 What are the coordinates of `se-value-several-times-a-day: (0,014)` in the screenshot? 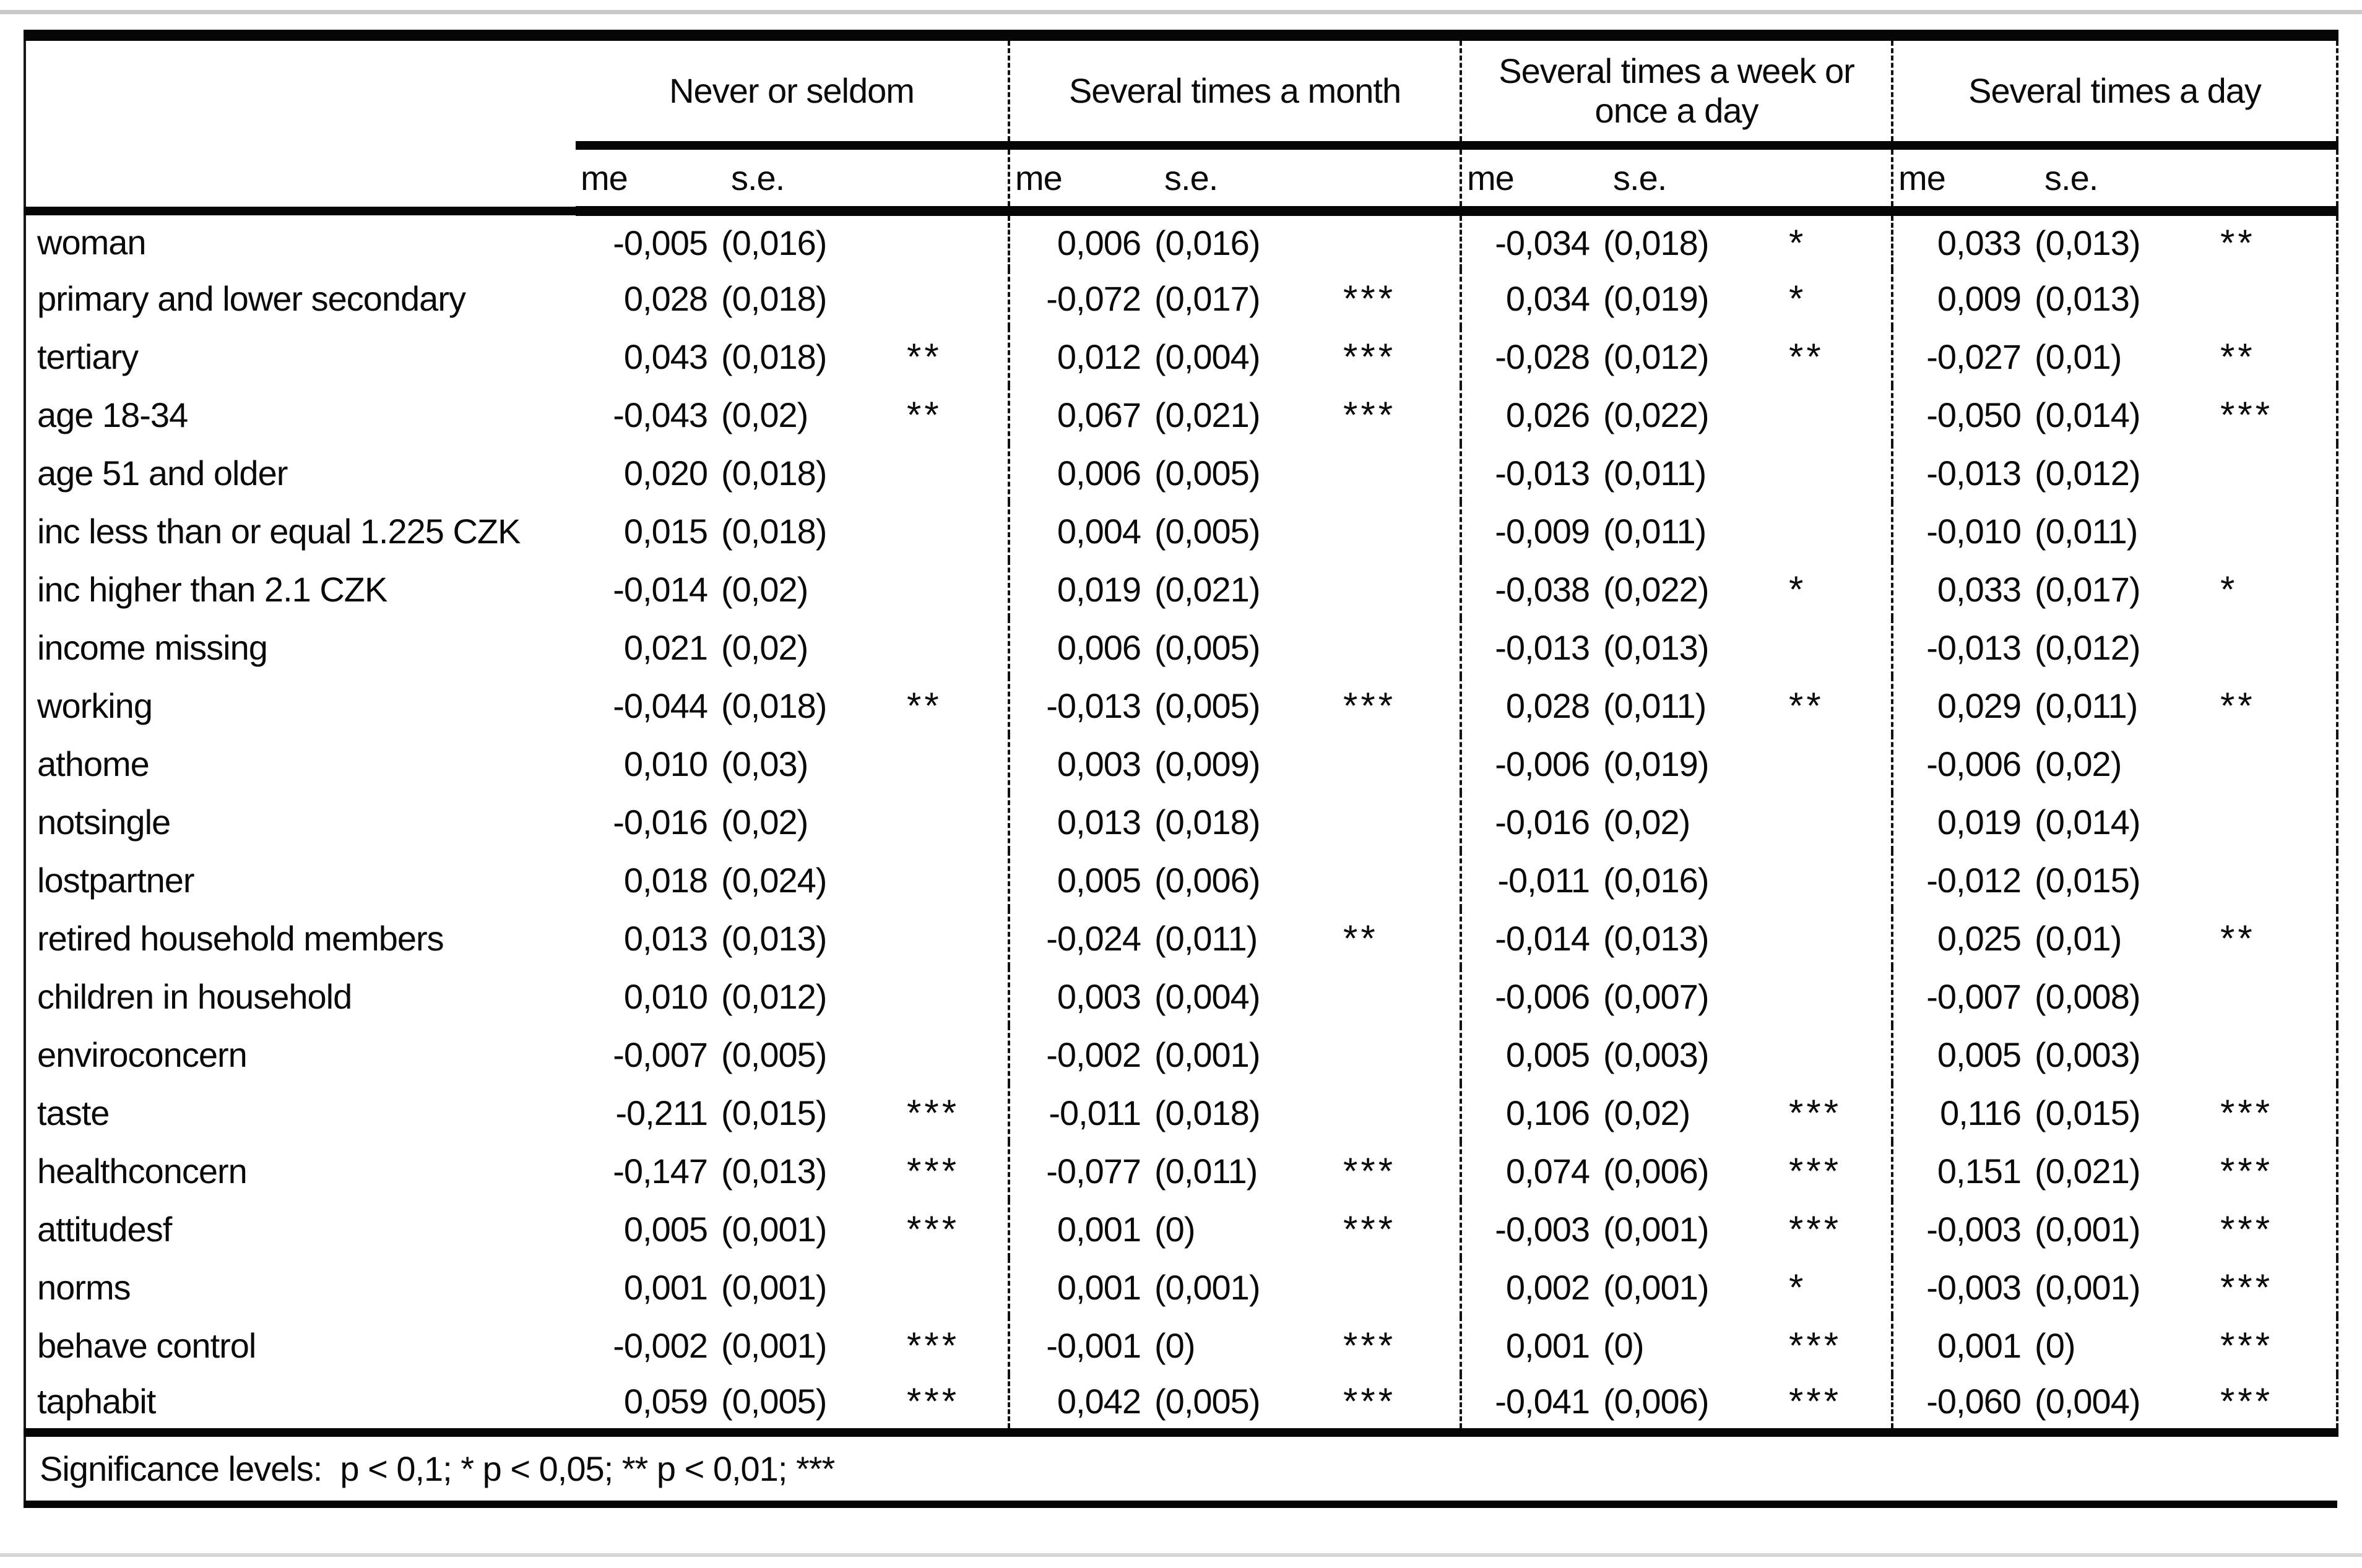 It's located at (2087, 414).